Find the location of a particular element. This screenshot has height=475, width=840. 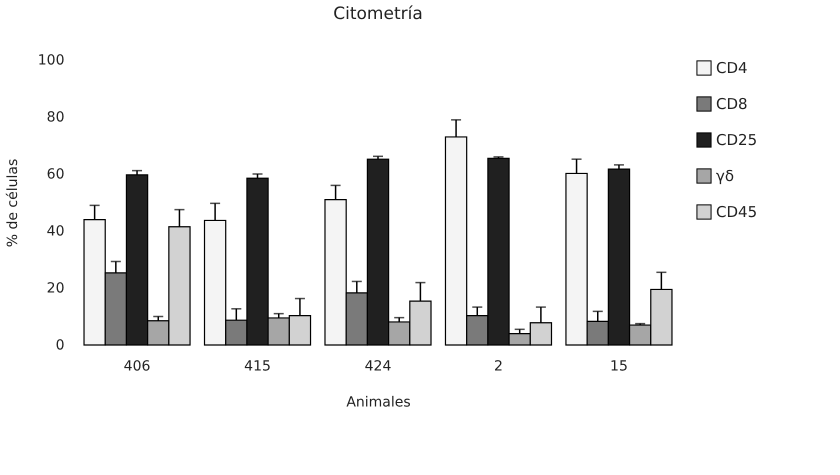

x-axis-title: Animales is located at coordinates (378, 402).